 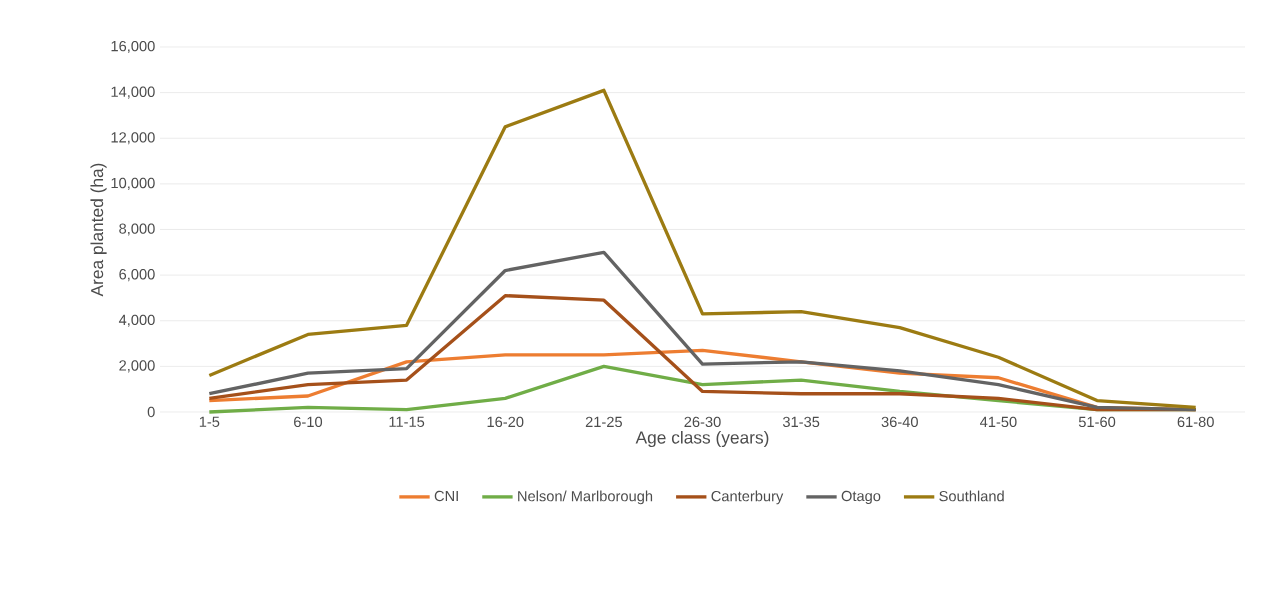 I want to click on y-tick-label: 0, so click(x=151, y=412).